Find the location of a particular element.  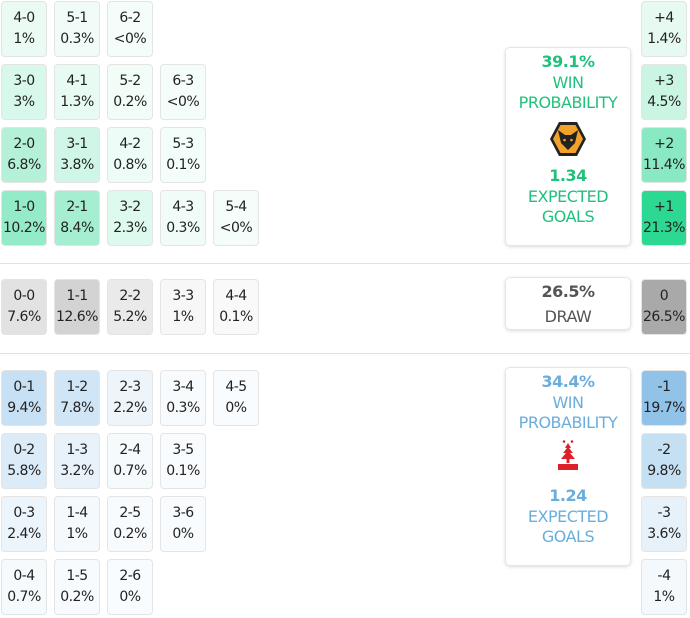

scoreline: 1-3 is located at coordinates (77, 450).